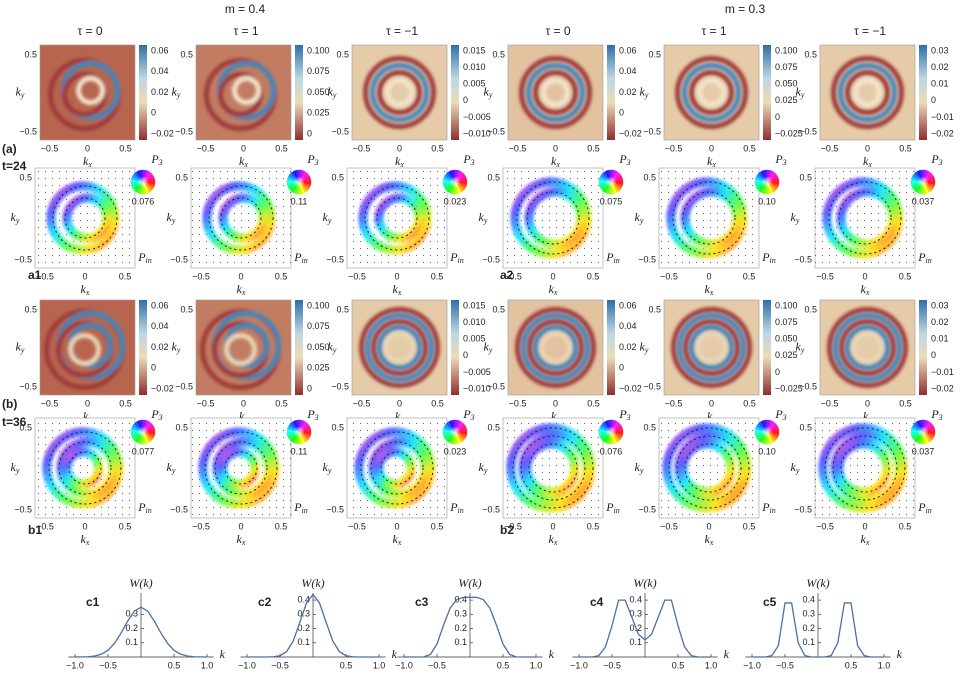  What do you see at coordinates (460, 628) in the screenshot?
I see `y-tick-label: 0.2` at bounding box center [460, 628].